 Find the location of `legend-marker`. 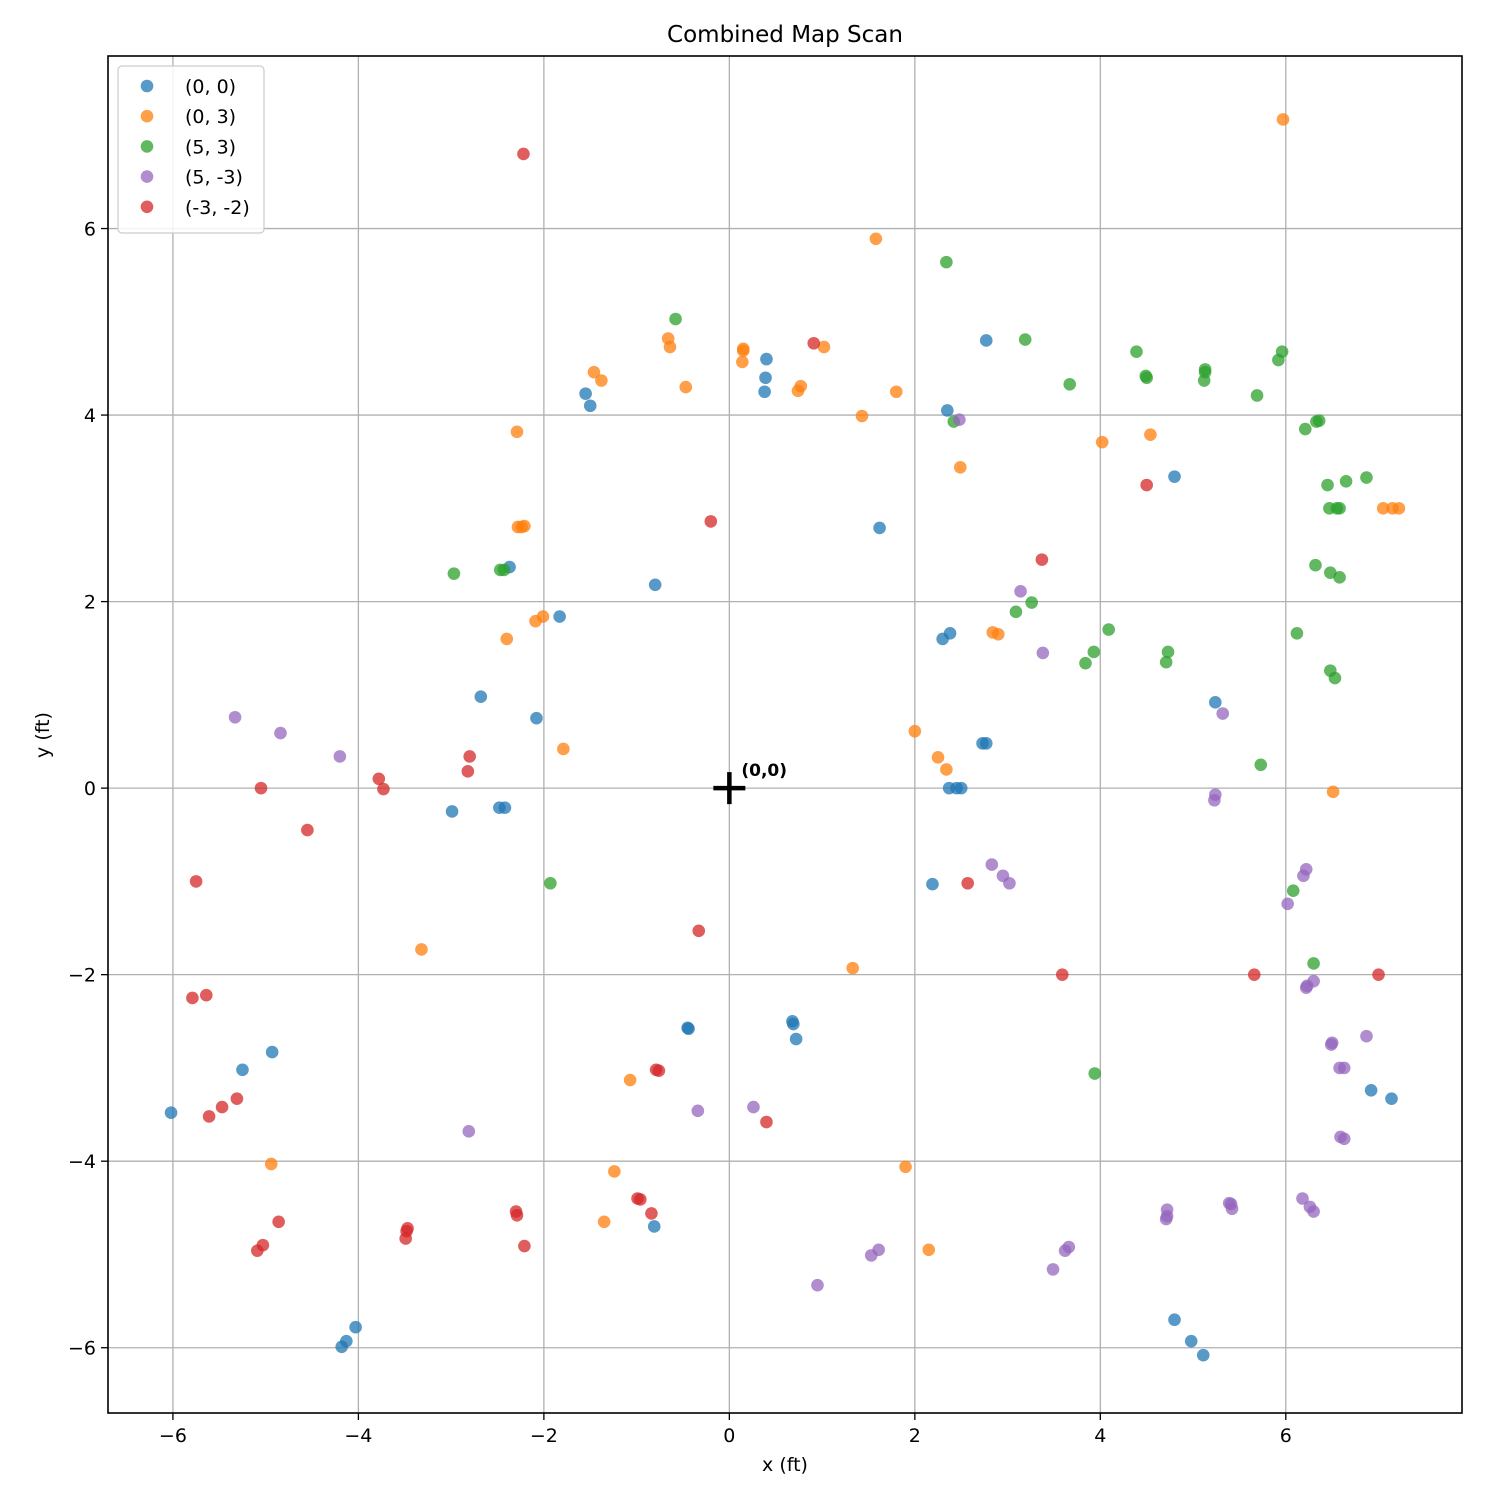

legend-marker is located at coordinates (147, 86).